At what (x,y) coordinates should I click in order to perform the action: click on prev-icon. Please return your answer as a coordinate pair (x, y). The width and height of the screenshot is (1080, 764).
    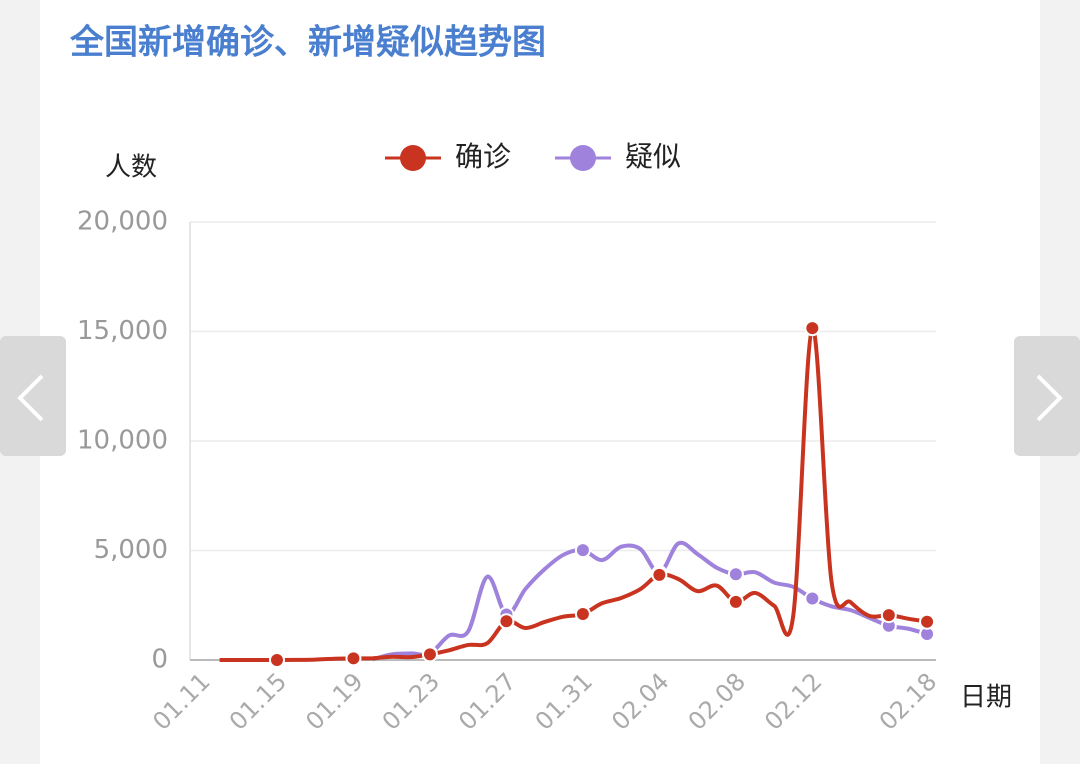
    Looking at the image, I should click on (30, 398).